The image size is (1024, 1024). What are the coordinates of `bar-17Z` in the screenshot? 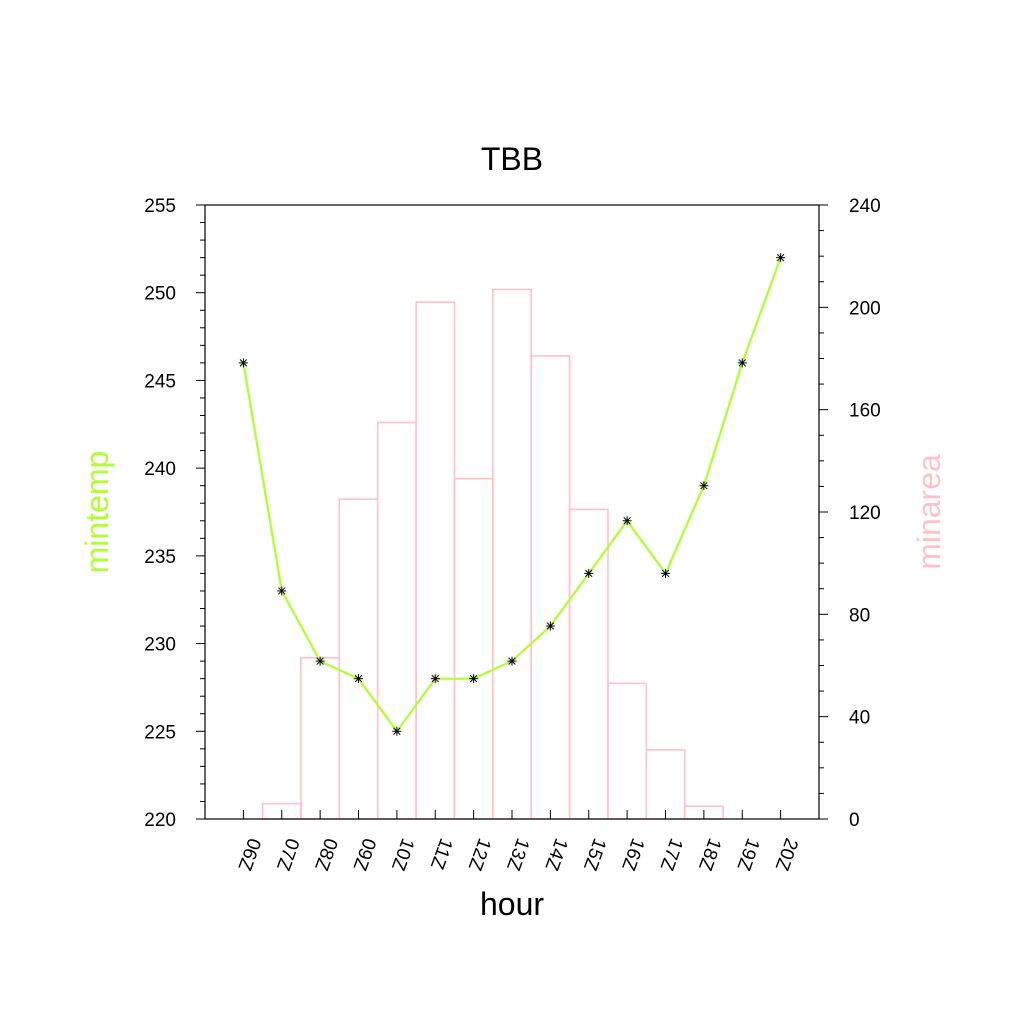 It's located at (665, 784).